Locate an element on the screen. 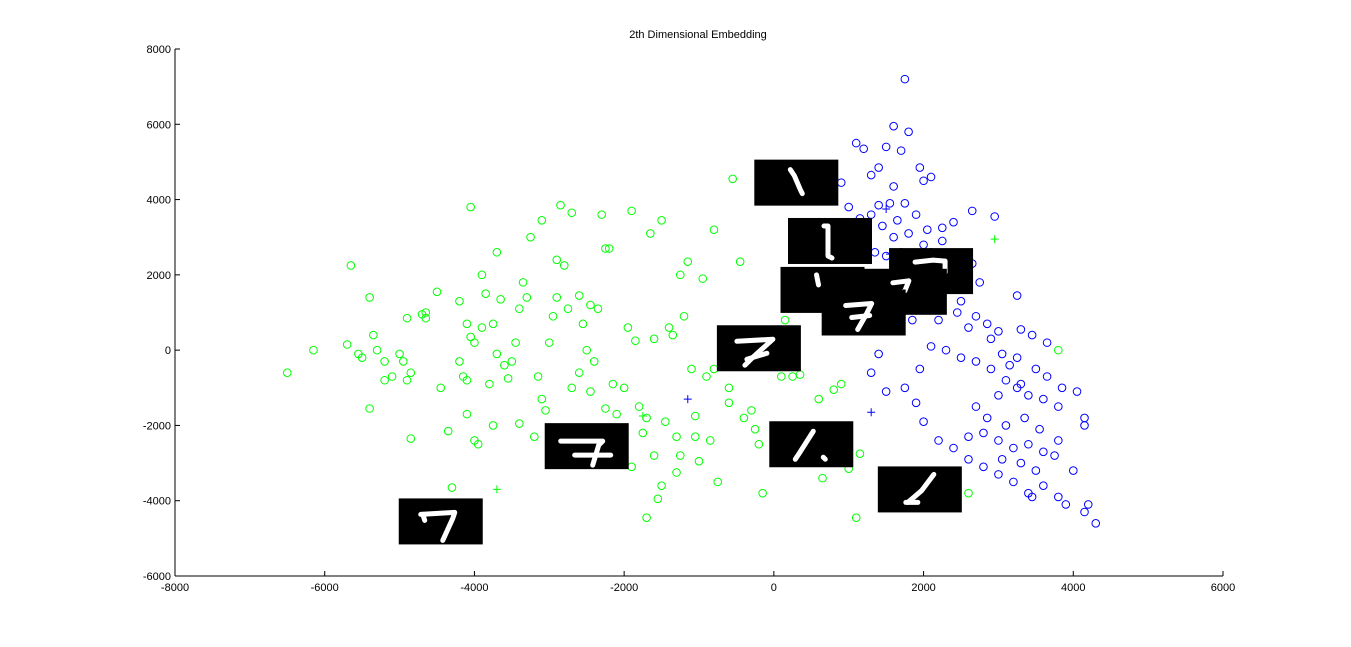  x-tick-label: 0 is located at coordinates (774, 588).